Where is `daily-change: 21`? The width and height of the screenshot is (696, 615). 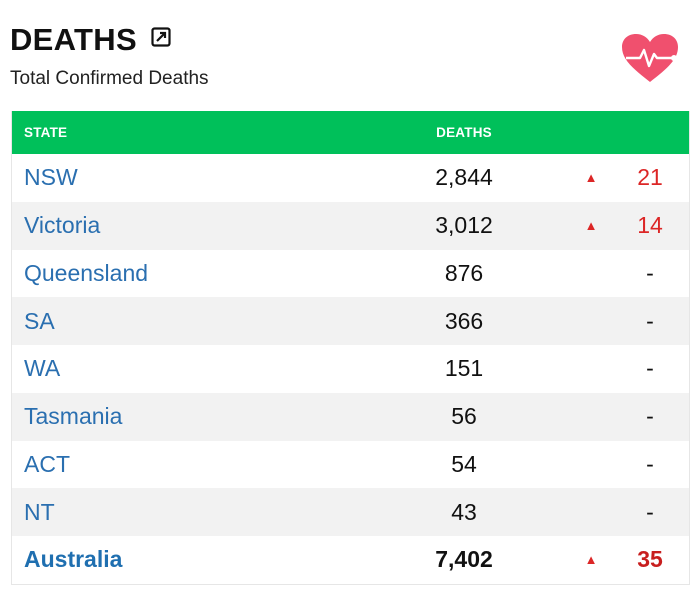
daily-change: 21 is located at coordinates (650, 177).